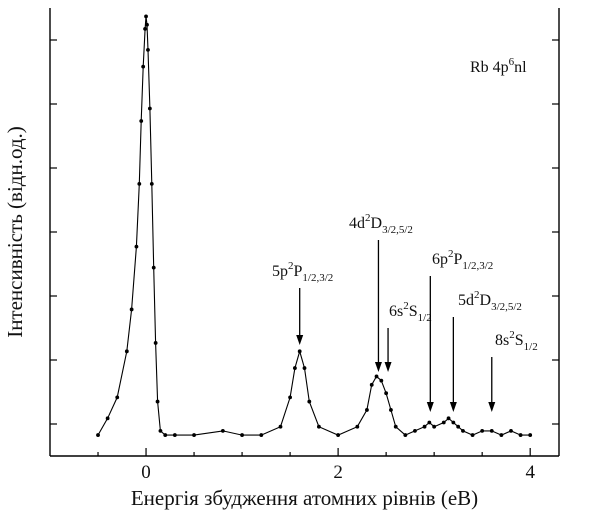 This screenshot has width=589, height=516. What do you see at coordinates (338, 472) in the screenshot?
I see `x-tick-label: 2` at bounding box center [338, 472].